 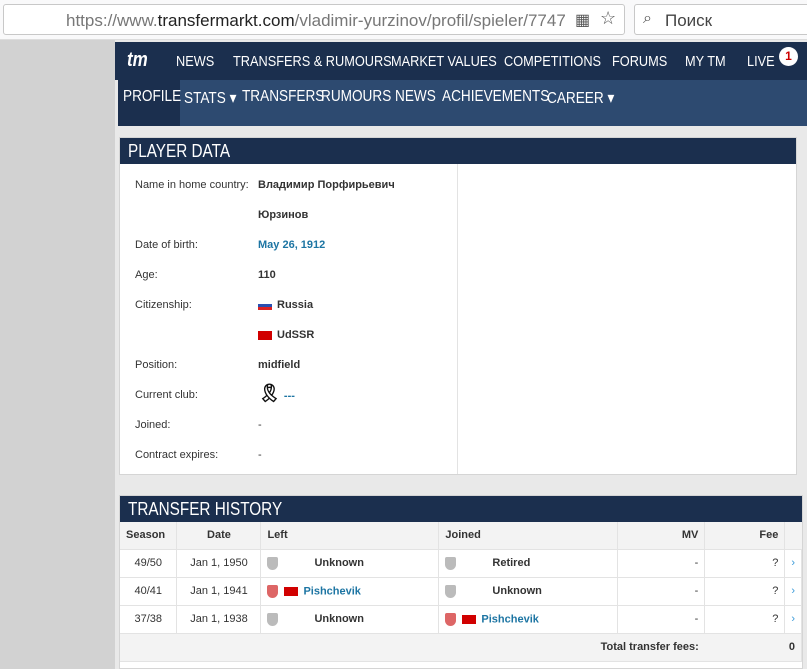 I want to click on player-data-title: PLAYER DATA, so click(x=179, y=151).